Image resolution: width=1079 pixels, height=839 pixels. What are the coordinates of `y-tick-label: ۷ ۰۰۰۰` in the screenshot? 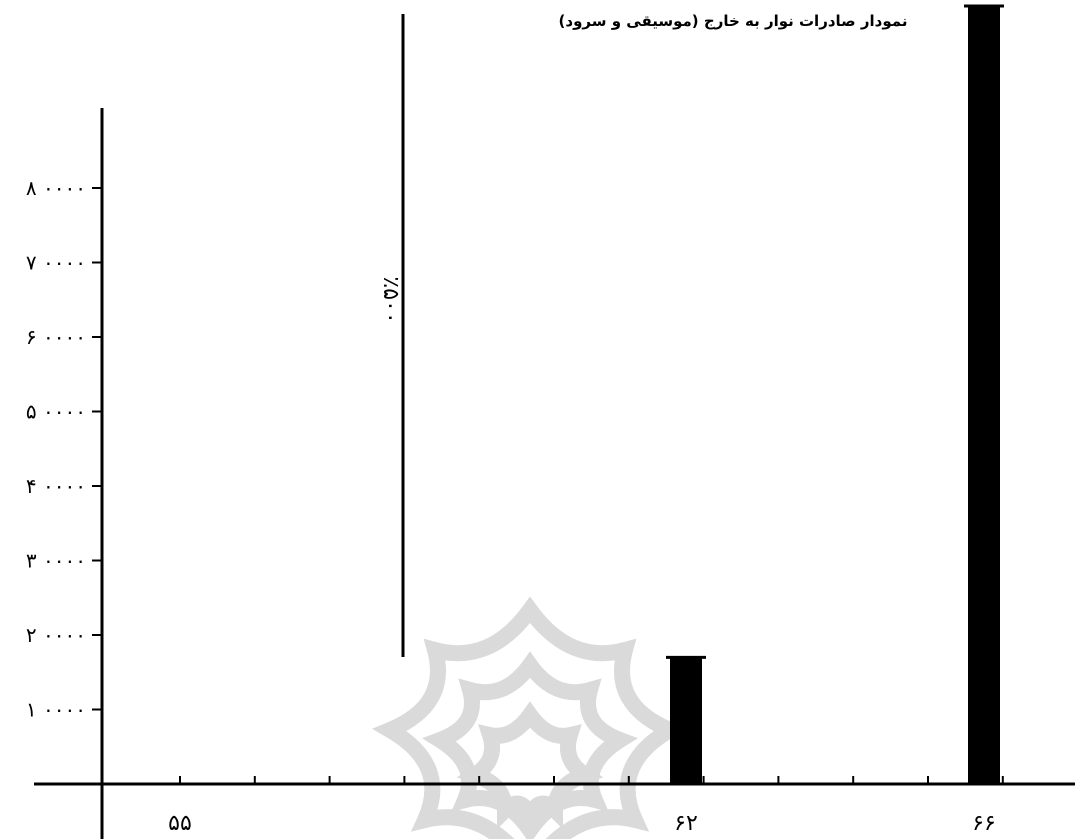 It's located at (56, 263).